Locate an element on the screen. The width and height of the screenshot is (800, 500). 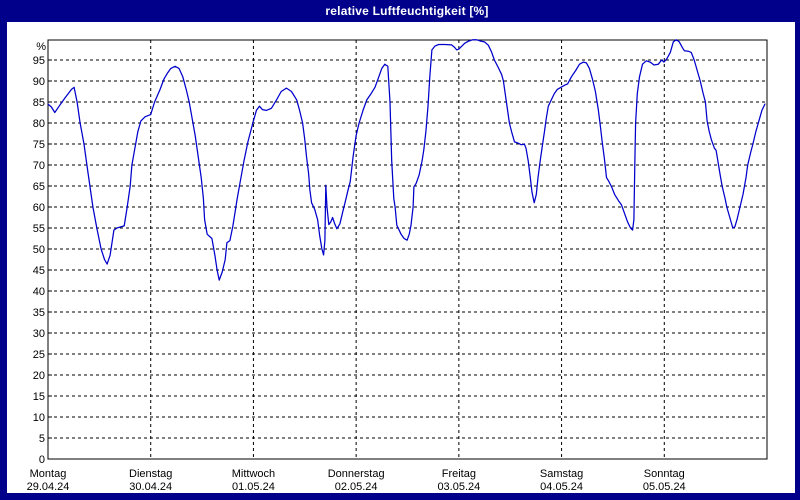
y-tick-label: 60 is located at coordinates (39, 208).